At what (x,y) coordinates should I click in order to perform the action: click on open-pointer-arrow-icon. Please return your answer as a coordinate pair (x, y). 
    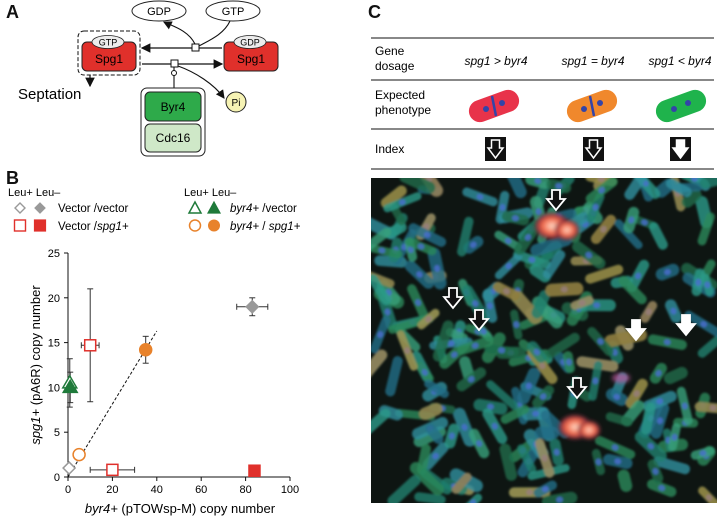
    Looking at the image, I should click on (556, 200).